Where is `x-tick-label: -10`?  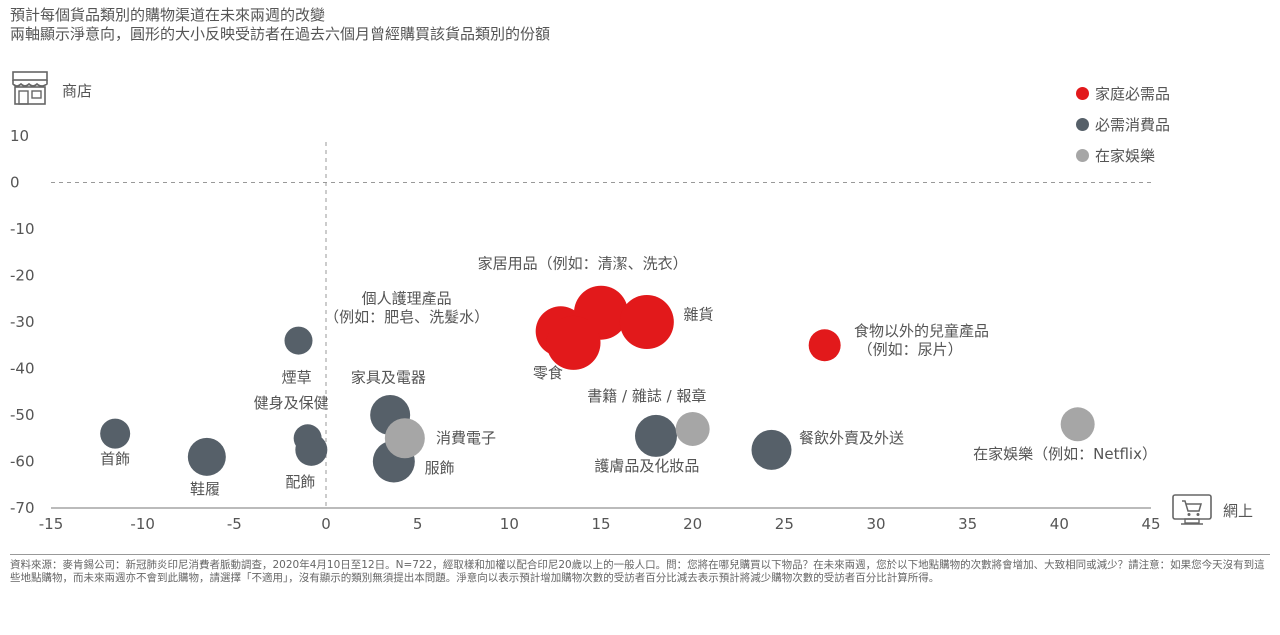
x-tick-label: -10 is located at coordinates (142, 524).